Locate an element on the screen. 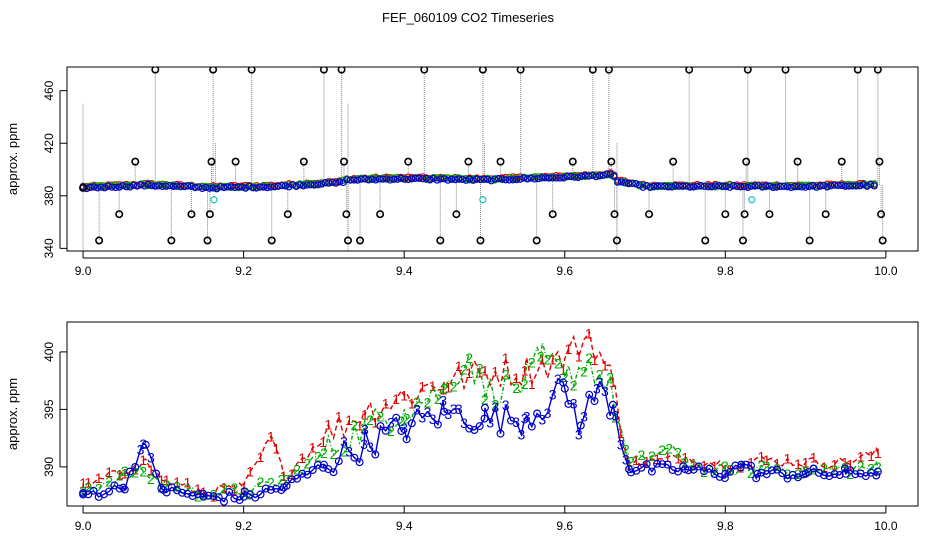  bottom-y-tick-label: 395 is located at coordinates (49, 409).